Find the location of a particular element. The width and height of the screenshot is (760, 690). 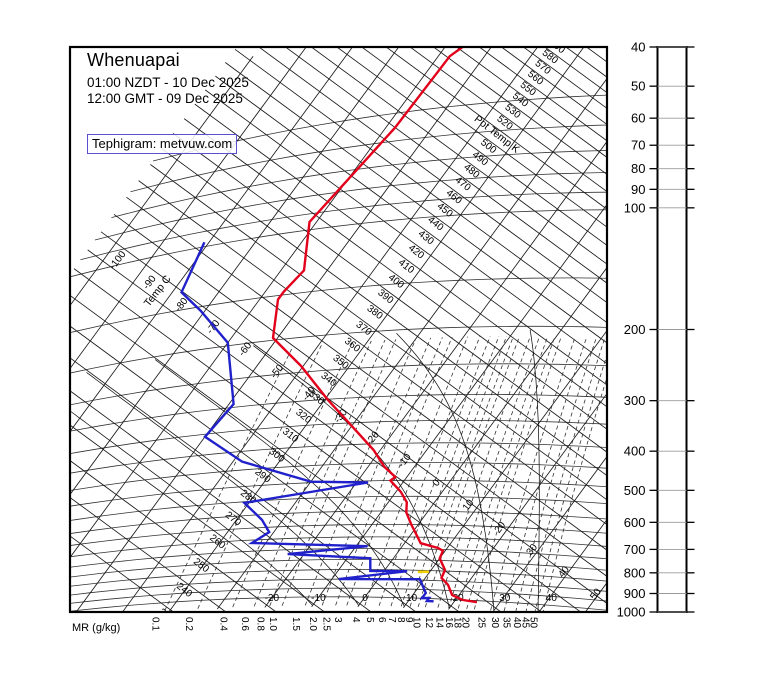

mr-tick-label: 0.8 is located at coordinates (260, 624).